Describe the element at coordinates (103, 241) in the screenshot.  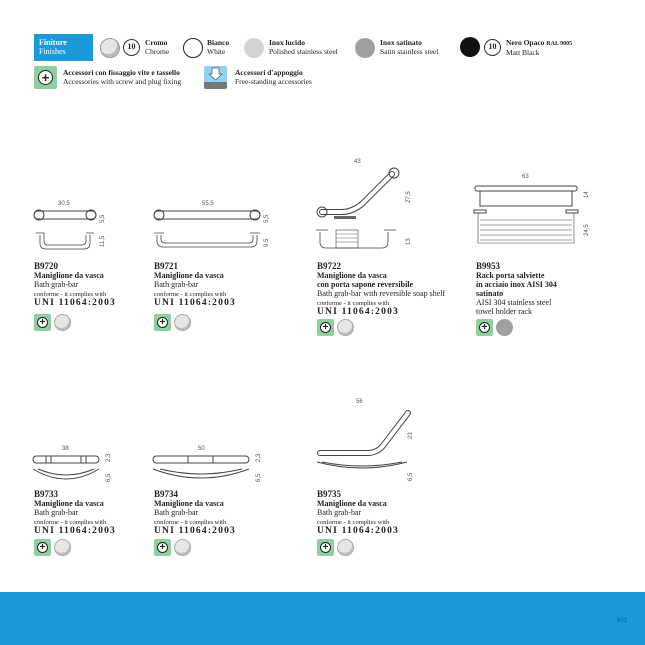
I see `svg-text: 11,5` at that location.